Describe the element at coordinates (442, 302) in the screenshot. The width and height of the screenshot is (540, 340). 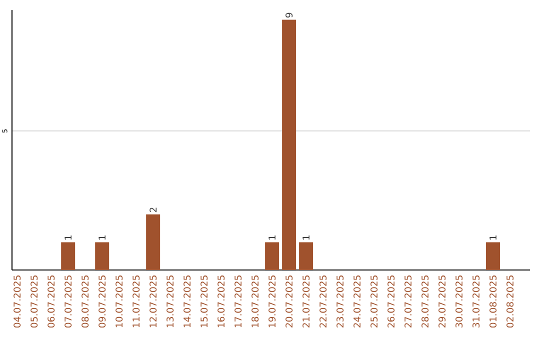
I see `x-tick-label: 29.07.2025` at that location.